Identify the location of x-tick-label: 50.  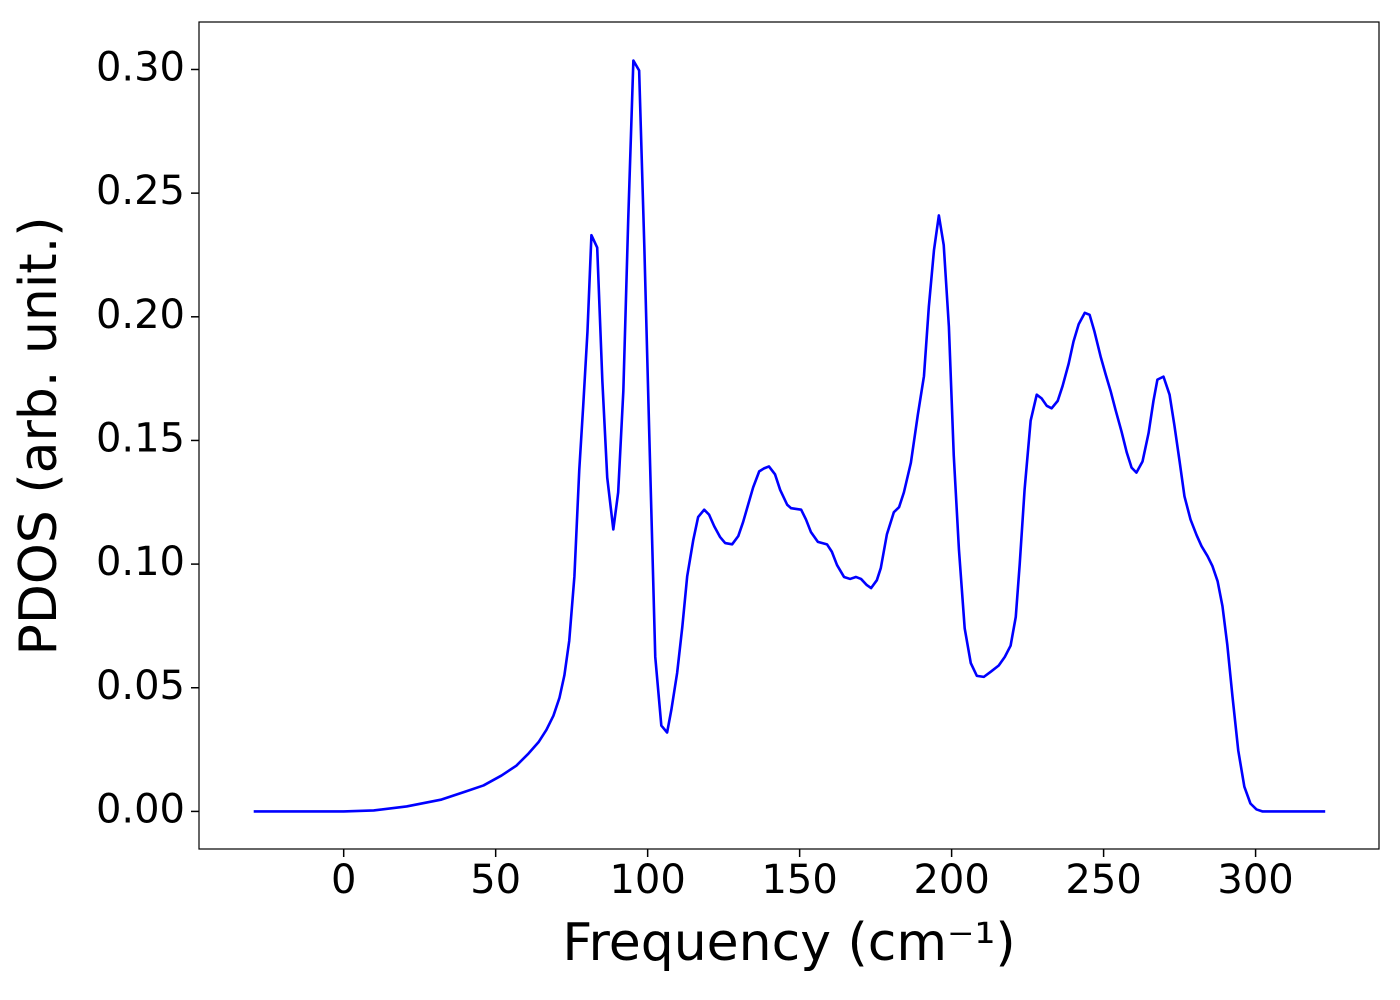
(495, 880).